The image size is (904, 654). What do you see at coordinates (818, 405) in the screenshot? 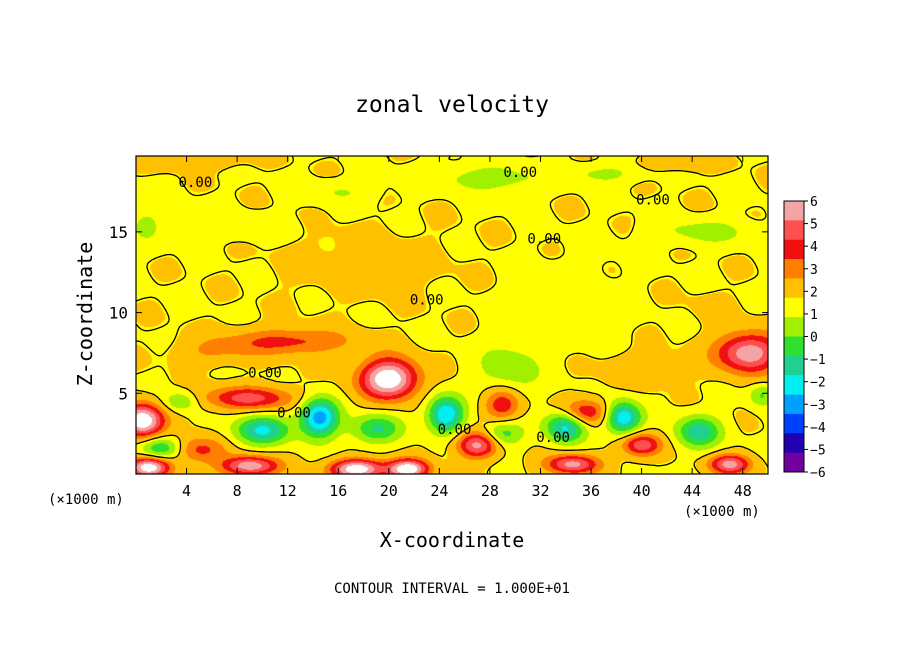
I see `colorbar-label-9: −3` at bounding box center [818, 405].